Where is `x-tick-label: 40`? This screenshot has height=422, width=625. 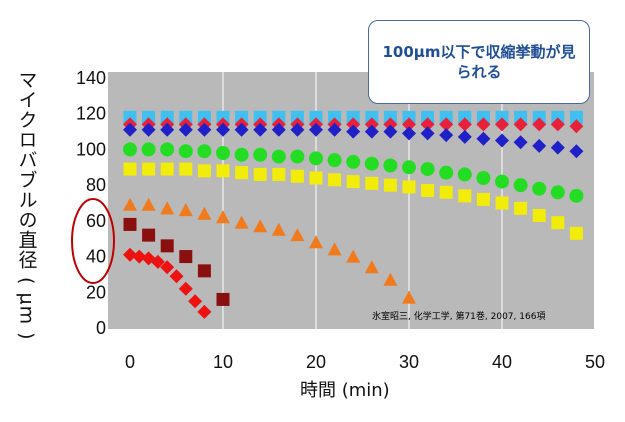 x-tick-label: 40 is located at coordinates (502, 362).